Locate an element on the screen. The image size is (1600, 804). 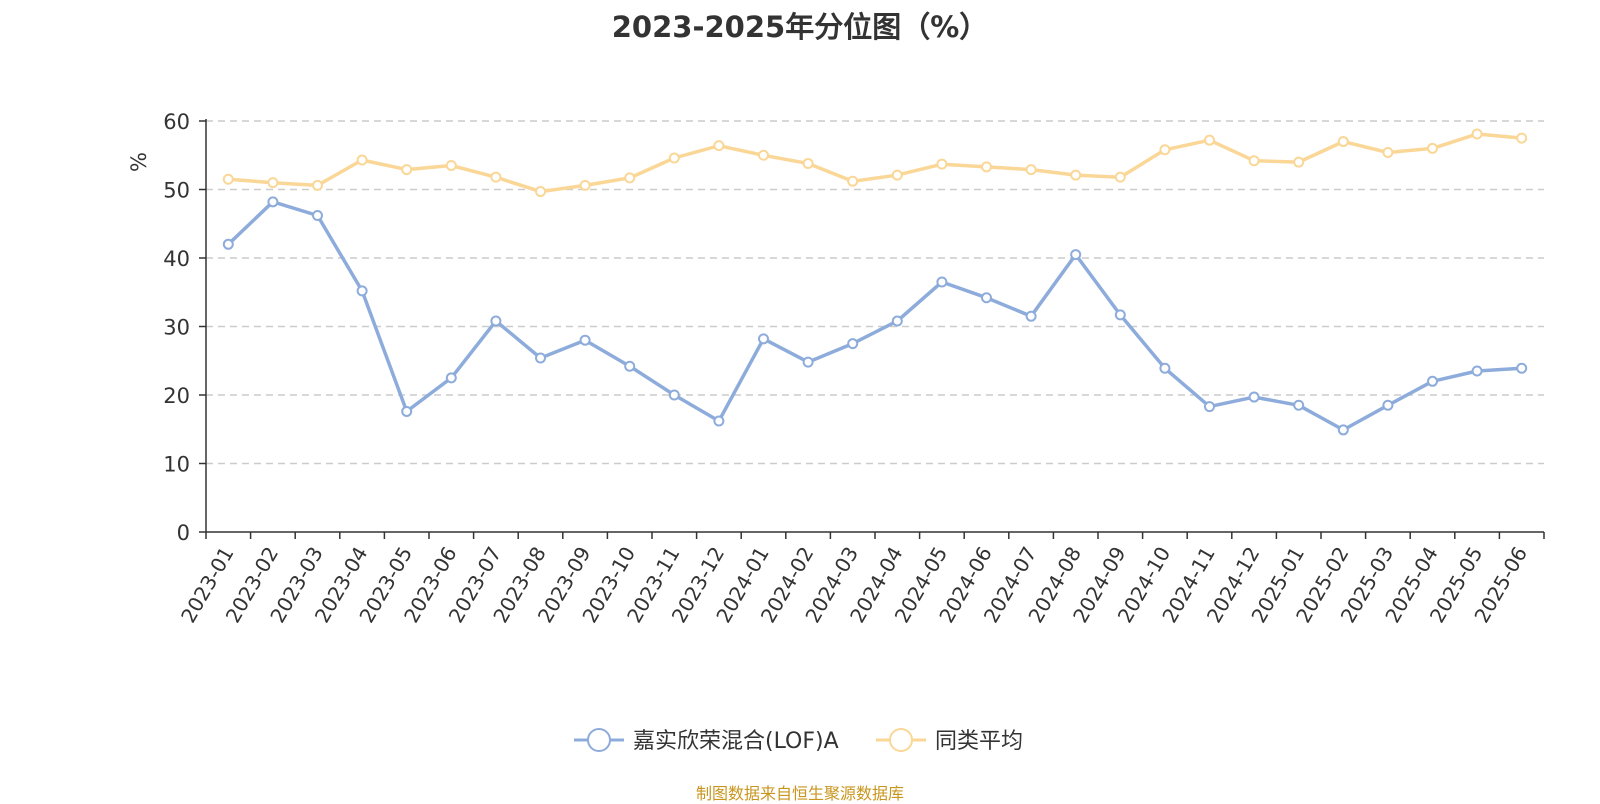
legend-item: 同类平均 is located at coordinates (949, 741).